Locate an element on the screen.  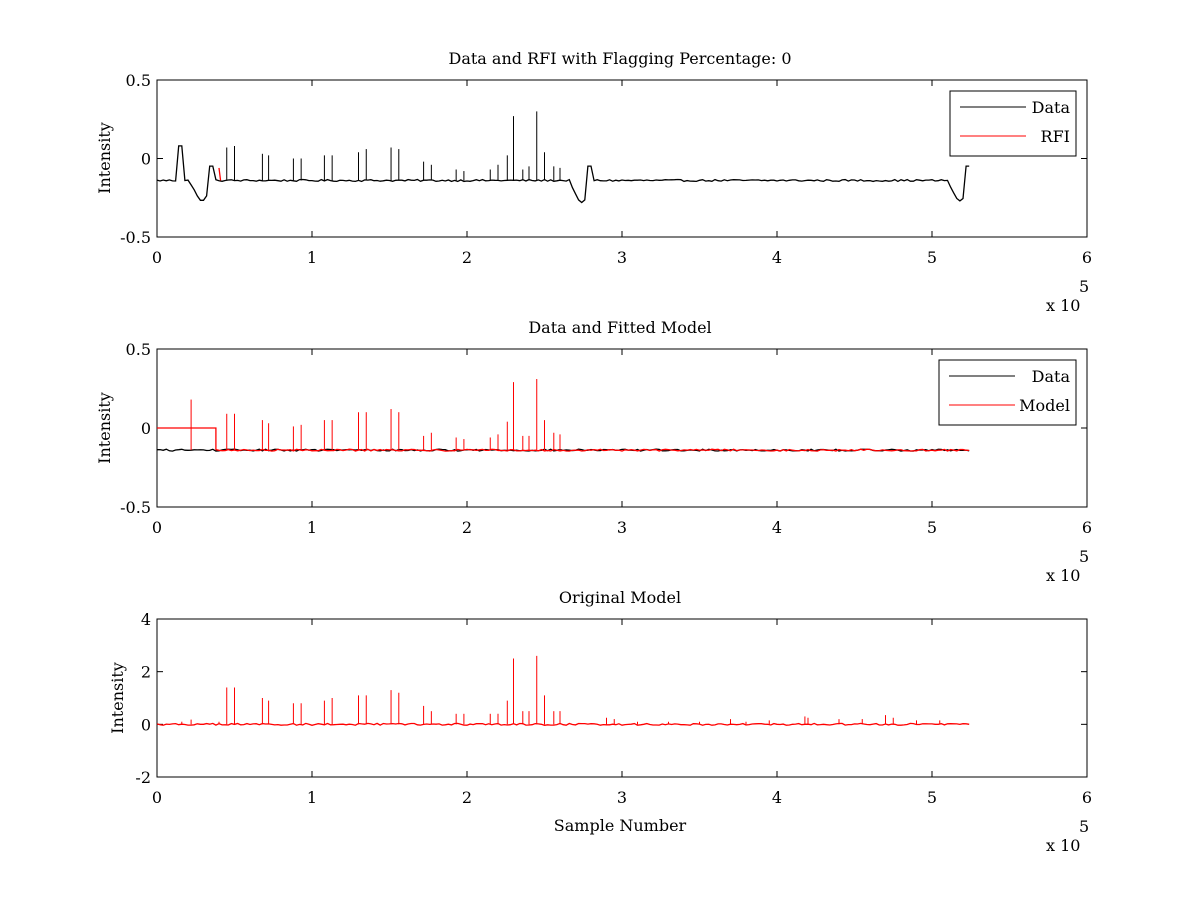
y-tick-label: 2 is located at coordinates (146, 672).